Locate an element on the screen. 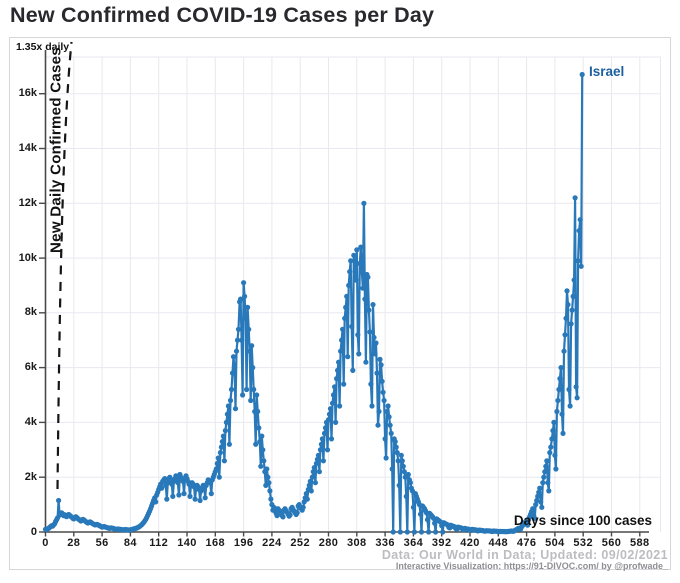 Image resolution: width=680 pixels, height=583 pixels. x-tick-label: 504 is located at coordinates (555, 543).